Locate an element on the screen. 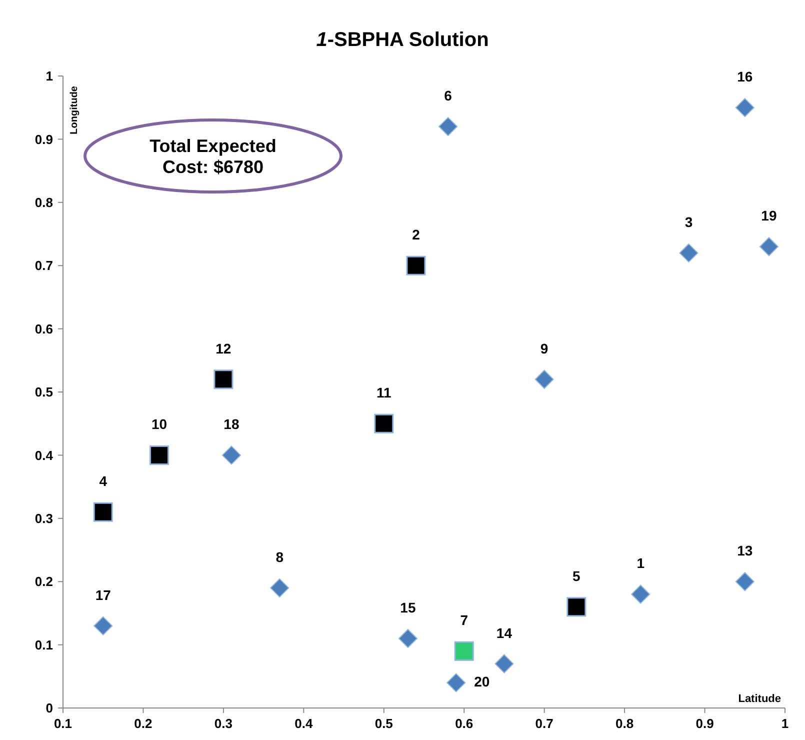  annotation: 14 is located at coordinates (504, 632).